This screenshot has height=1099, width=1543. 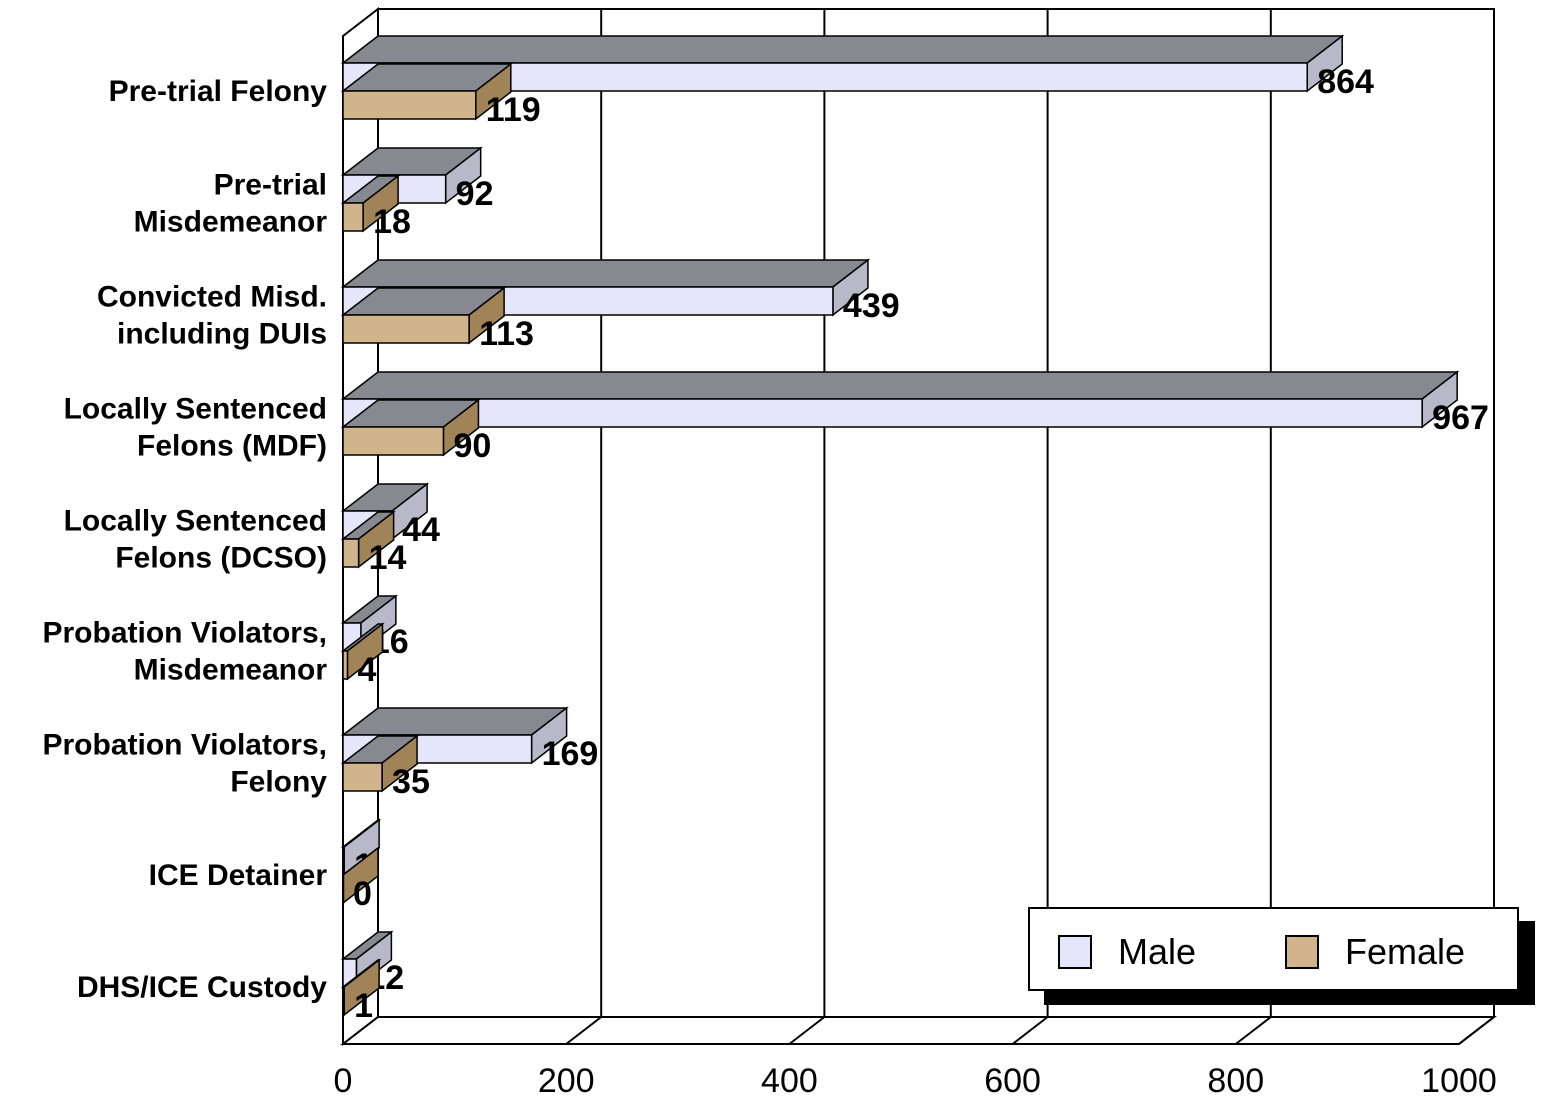 I want to click on data-label: 439, so click(x=871, y=306).